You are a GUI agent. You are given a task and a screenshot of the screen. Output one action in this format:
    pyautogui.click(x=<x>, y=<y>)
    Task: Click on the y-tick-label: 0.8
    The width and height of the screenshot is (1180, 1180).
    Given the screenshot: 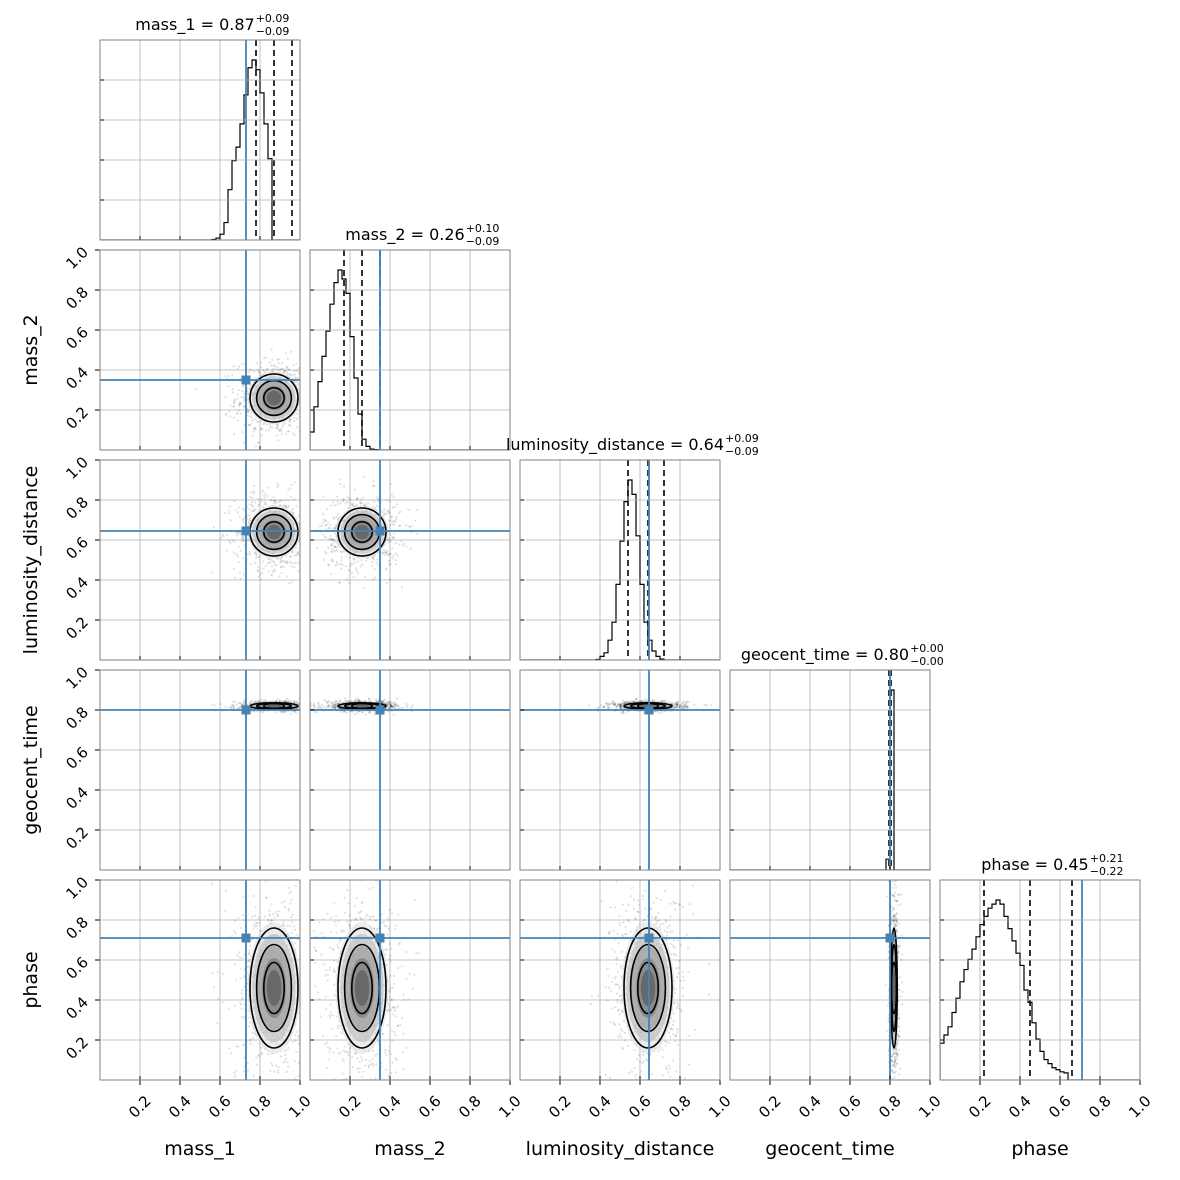 What is the action you would take?
    pyautogui.click(x=77, y=508)
    